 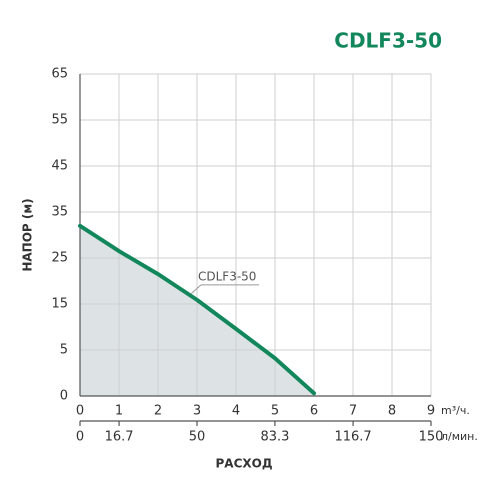 What do you see at coordinates (59, 166) in the screenshot?
I see `y-tick-label: 45` at bounding box center [59, 166].